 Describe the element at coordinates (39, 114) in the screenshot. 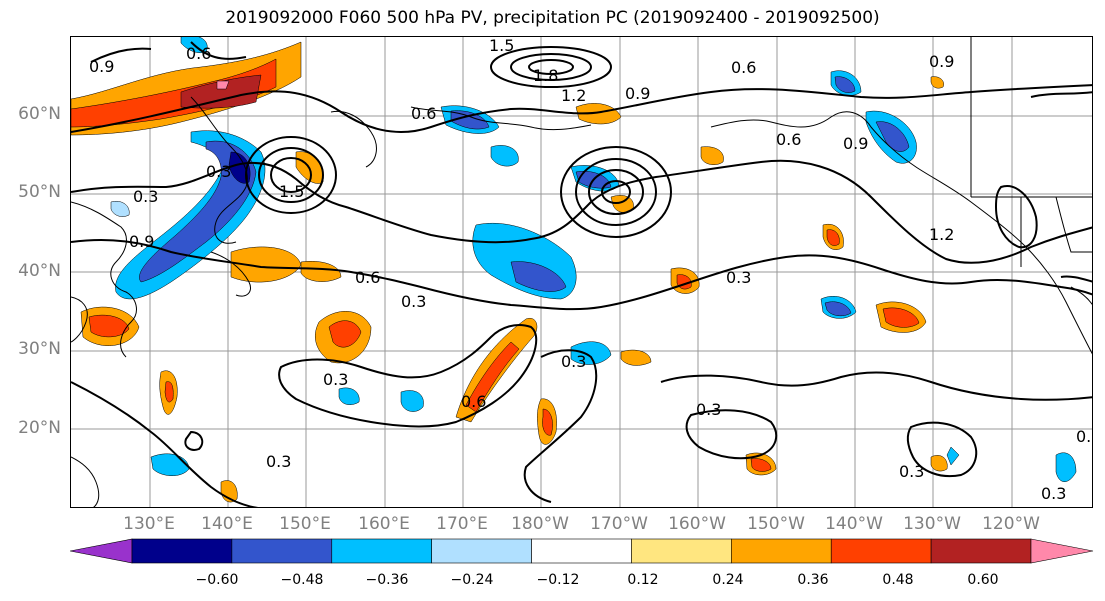

I see `lat-label: 60°N` at that location.